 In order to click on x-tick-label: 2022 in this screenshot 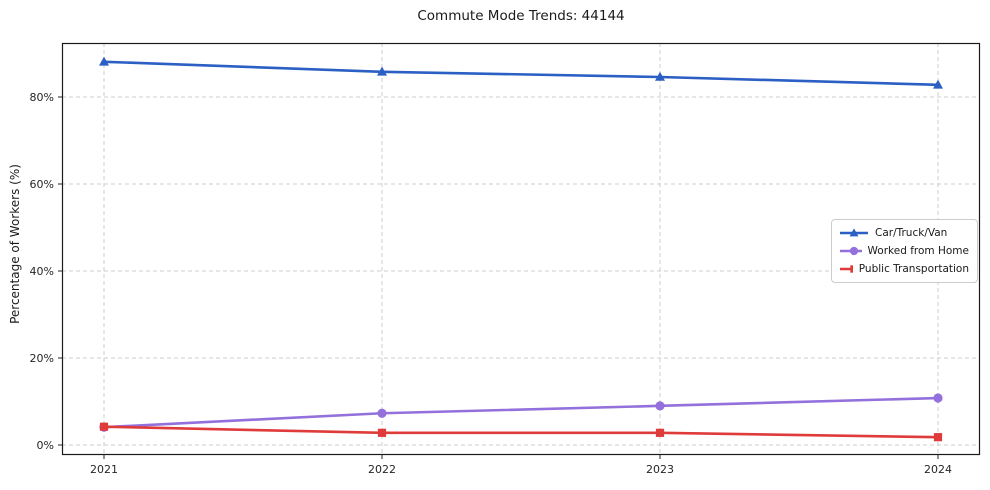, I will do `click(382, 469)`.